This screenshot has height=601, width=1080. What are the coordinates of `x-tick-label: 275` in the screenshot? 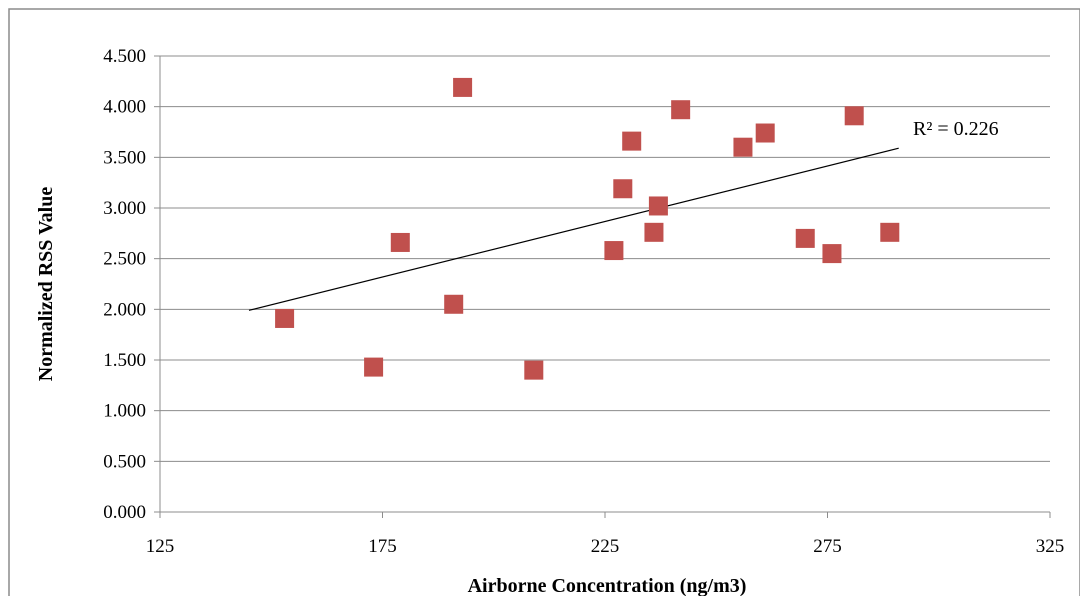 It's located at (827, 546).